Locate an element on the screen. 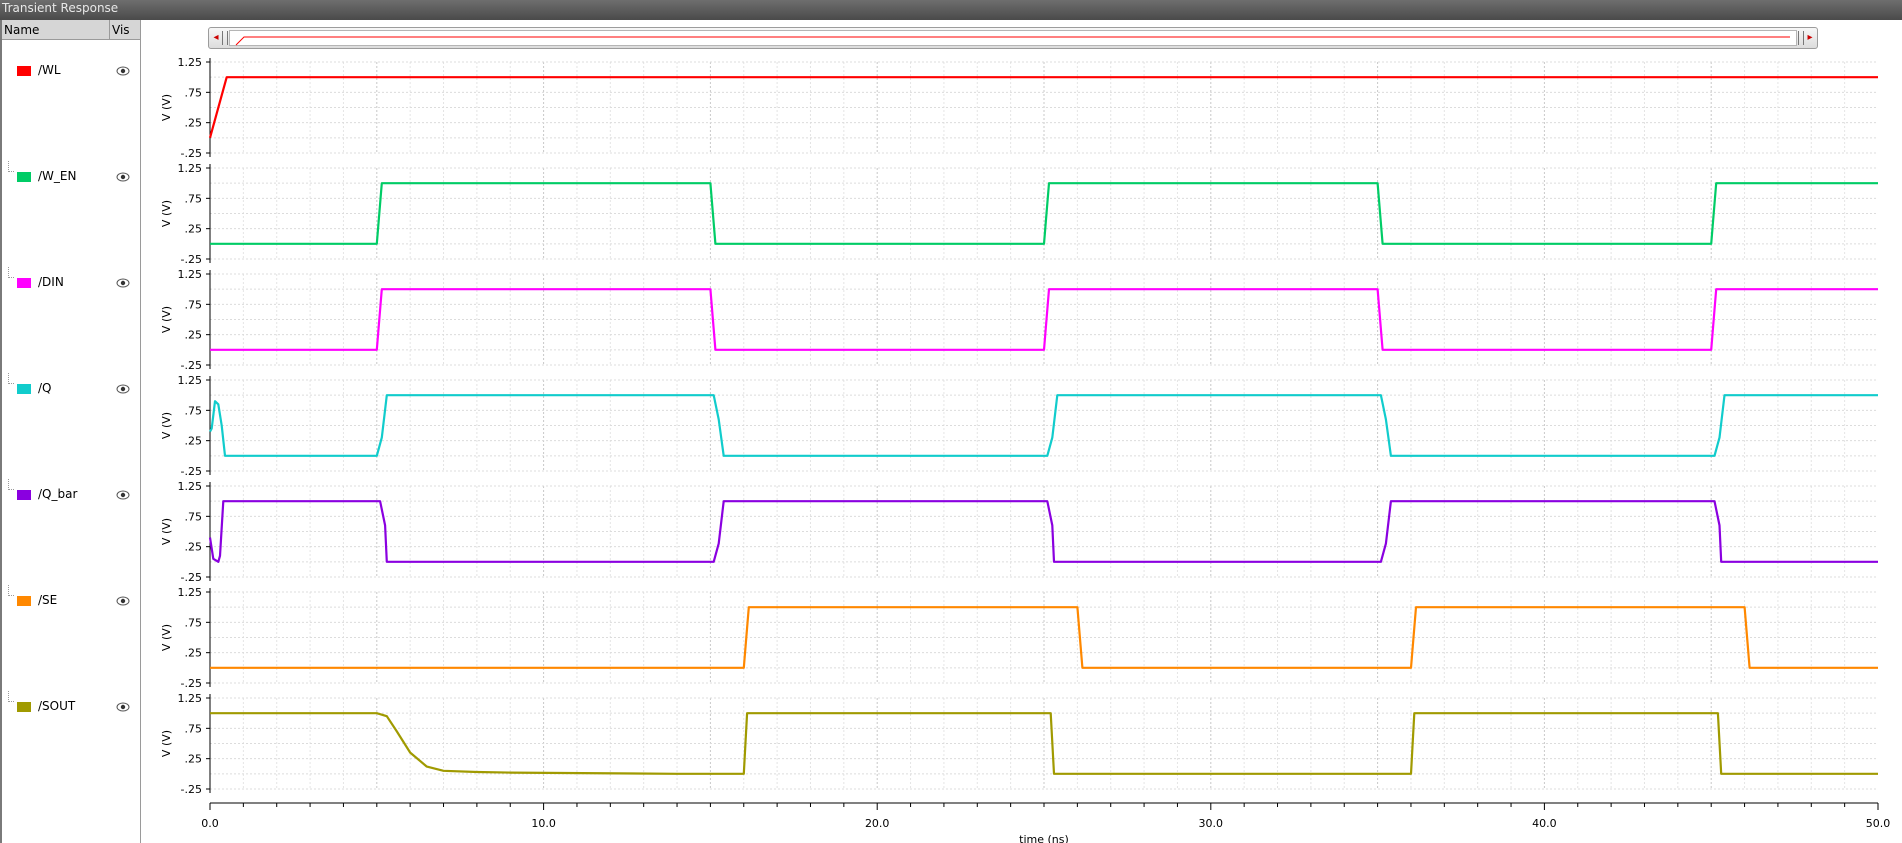 The width and height of the screenshot is (1902, 843). name-column-header: Name is located at coordinates (56, 30).